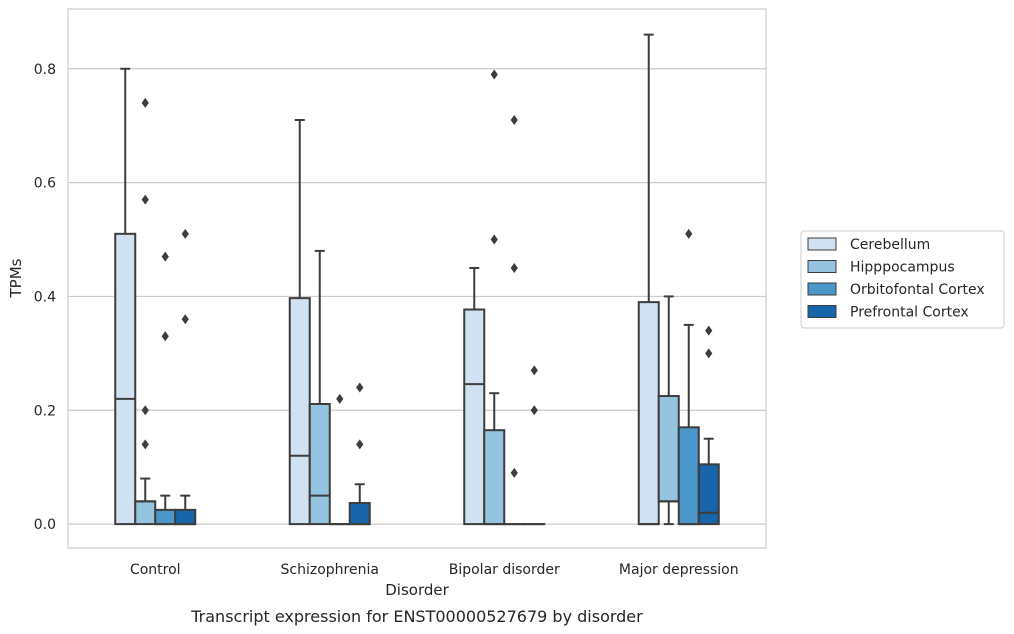 This screenshot has width=1014, height=634. What do you see at coordinates (909, 313) in the screenshot?
I see `legend-label: Prefrontal Cortex` at bounding box center [909, 313].